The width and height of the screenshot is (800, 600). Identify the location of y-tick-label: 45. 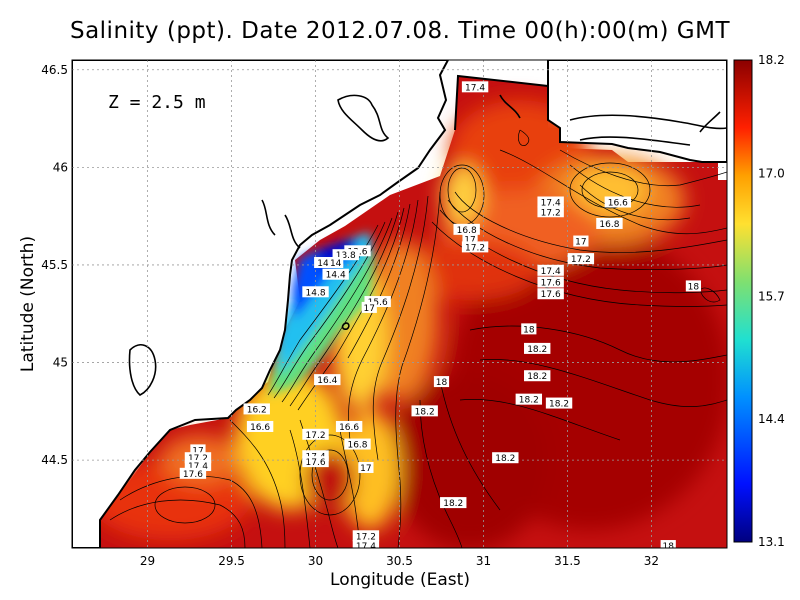
(60, 363).